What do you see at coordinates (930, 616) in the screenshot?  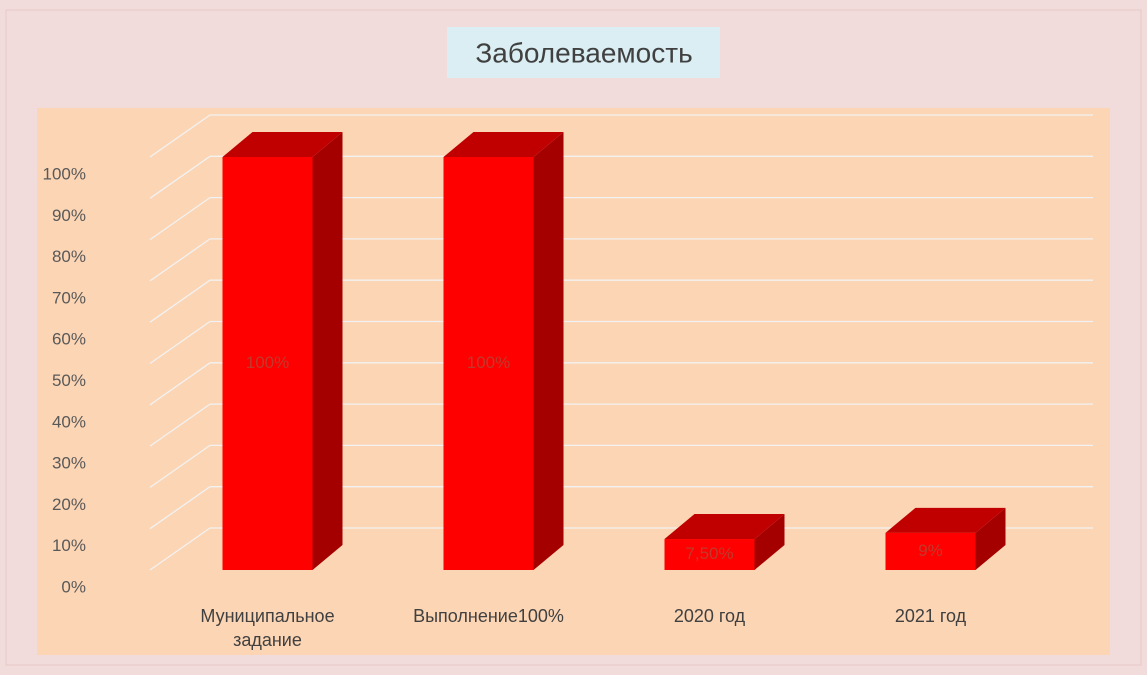 I see `x-tick-label: 2021 год` at bounding box center [930, 616].